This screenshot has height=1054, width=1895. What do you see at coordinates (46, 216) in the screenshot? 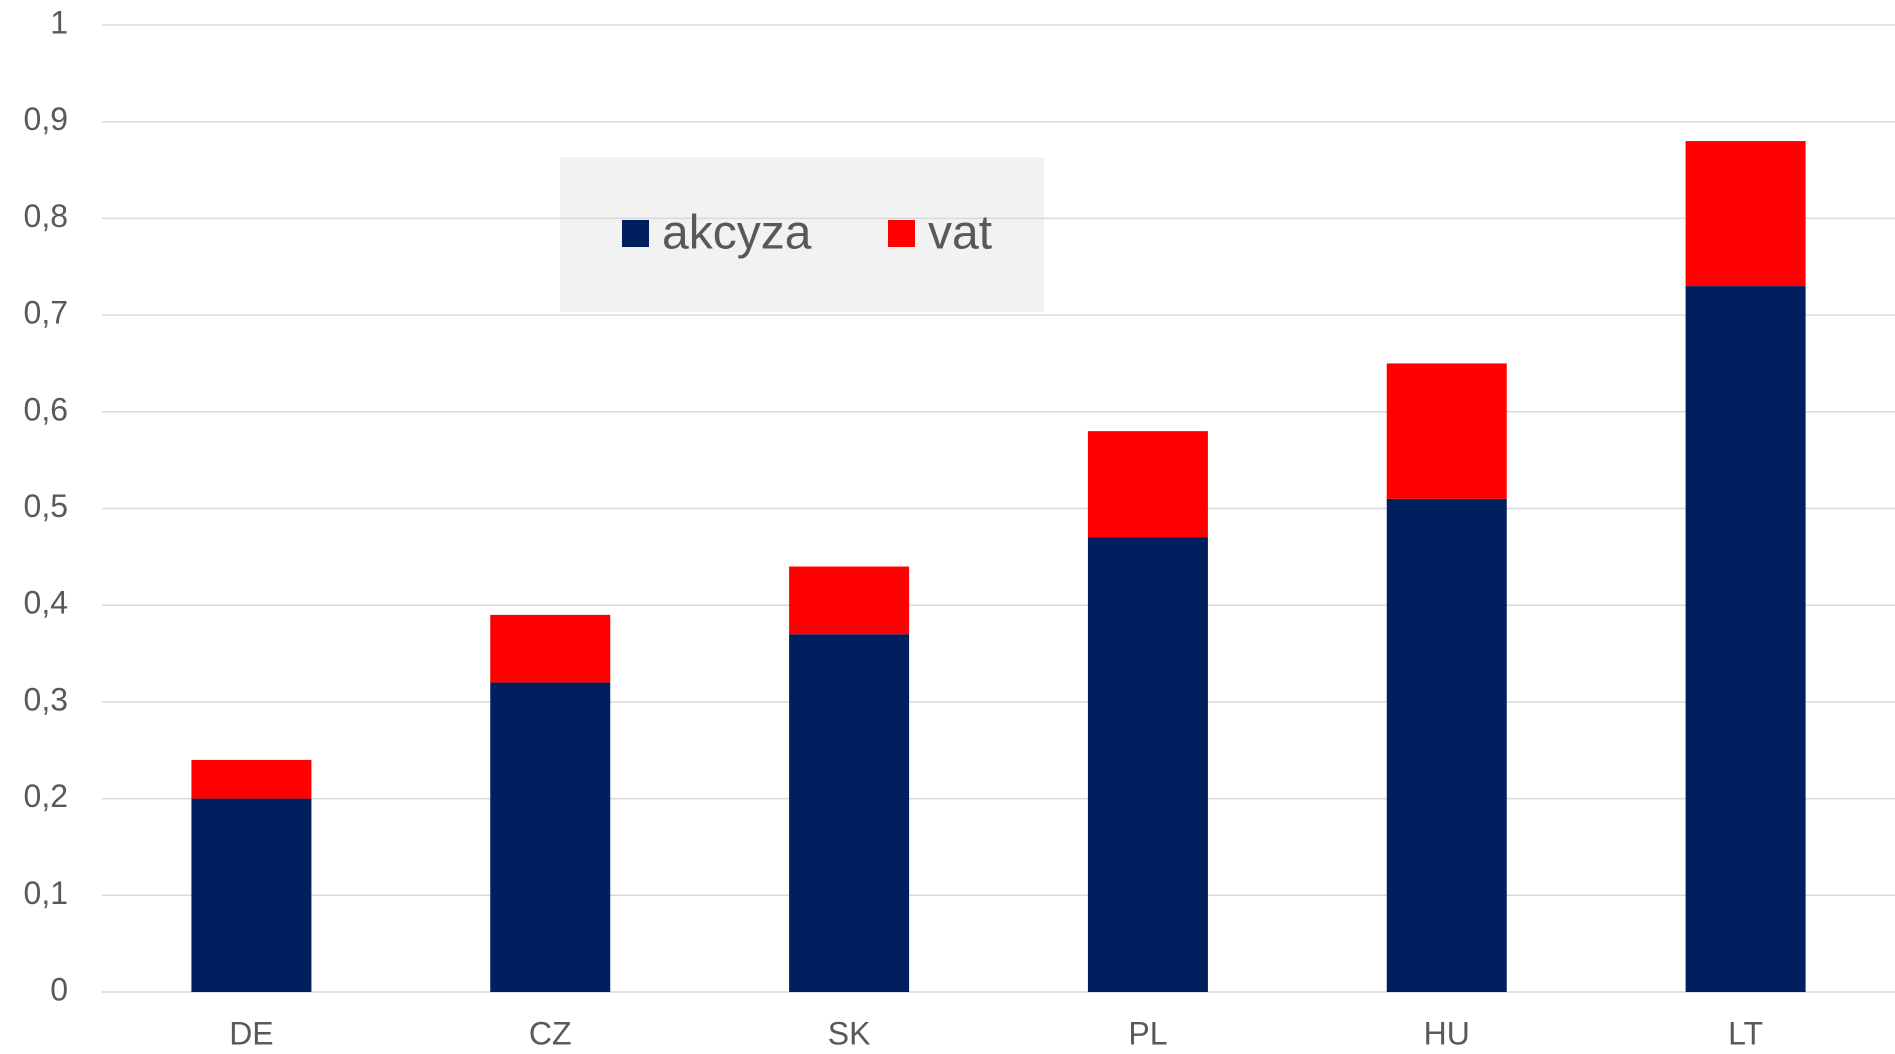
I see `y-tick-label: 0,8` at bounding box center [46, 216].